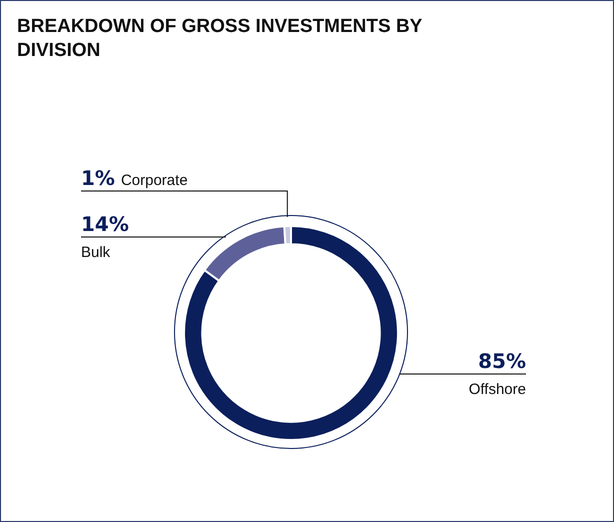 Image resolution: width=614 pixels, height=522 pixels. I want to click on data-label: 14%, so click(105, 224).